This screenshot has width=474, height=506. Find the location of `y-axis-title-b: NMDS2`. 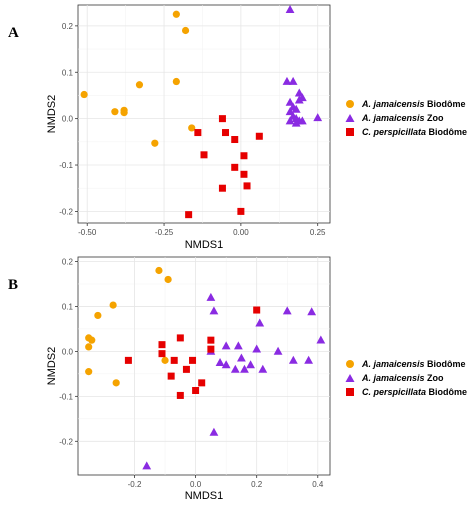

y-axis-title-b: NMDS2 is located at coordinates (52, 366).